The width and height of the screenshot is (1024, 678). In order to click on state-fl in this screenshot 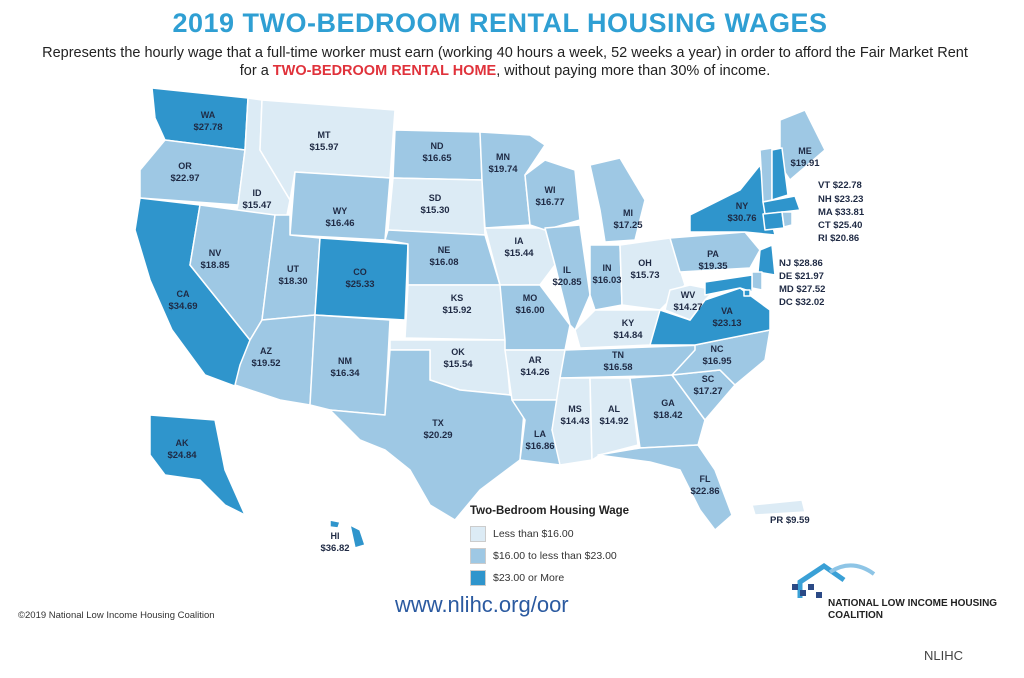, I will do `click(665, 487)`.